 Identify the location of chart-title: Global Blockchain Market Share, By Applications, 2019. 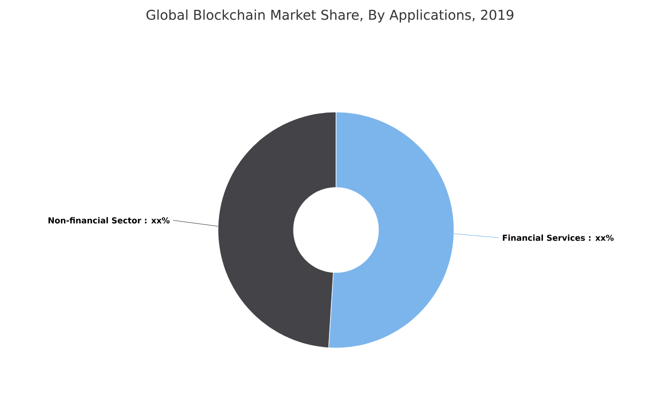
(330, 16).